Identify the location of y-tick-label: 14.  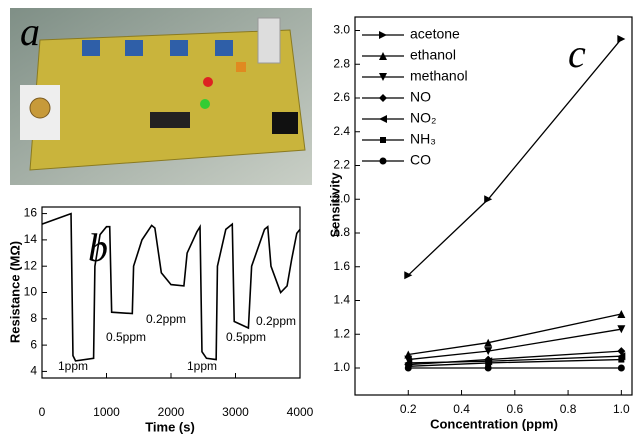
(31, 239).